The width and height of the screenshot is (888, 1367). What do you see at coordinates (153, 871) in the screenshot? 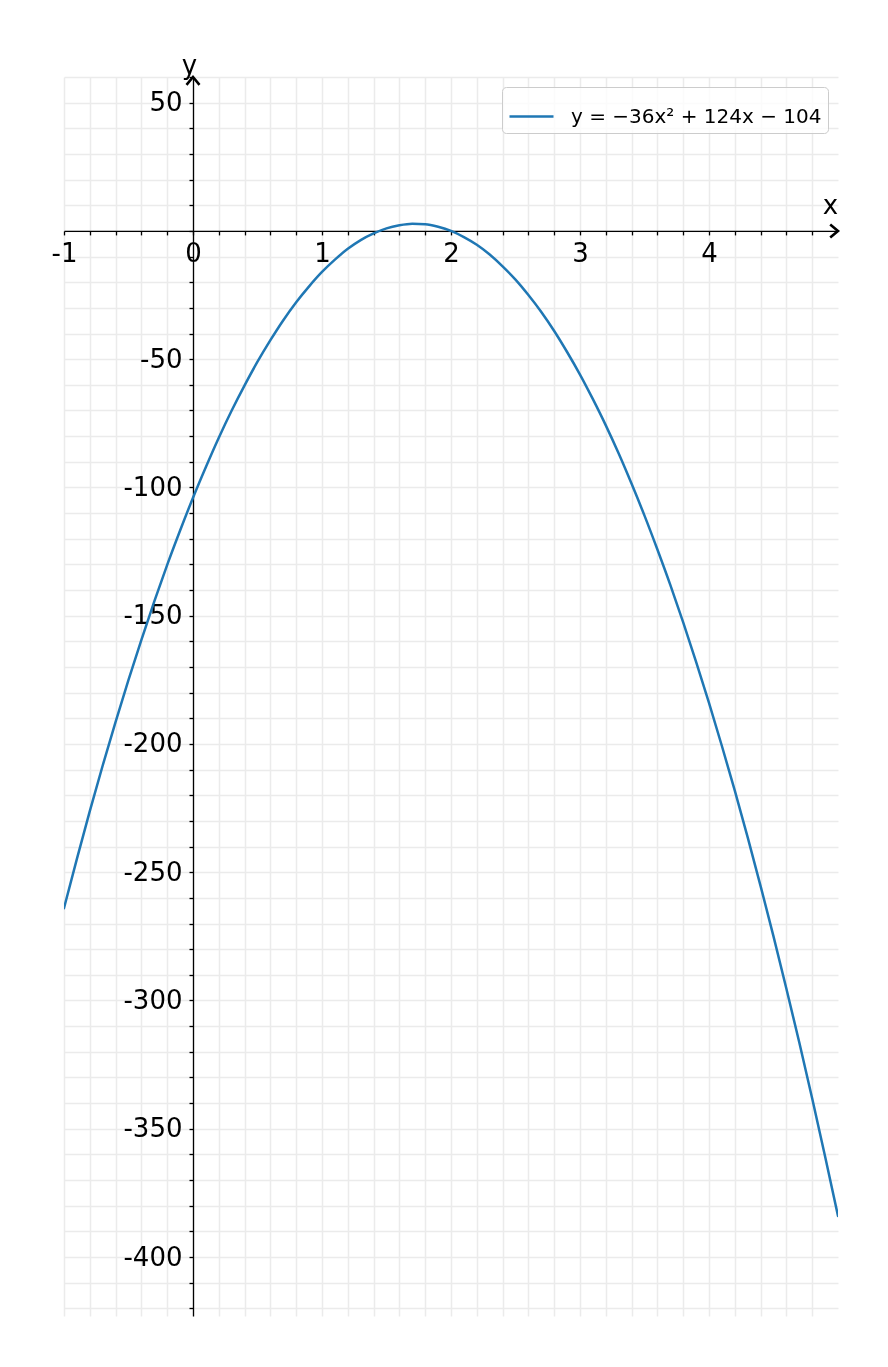
I see `y-tick-label: -250` at bounding box center [153, 871].